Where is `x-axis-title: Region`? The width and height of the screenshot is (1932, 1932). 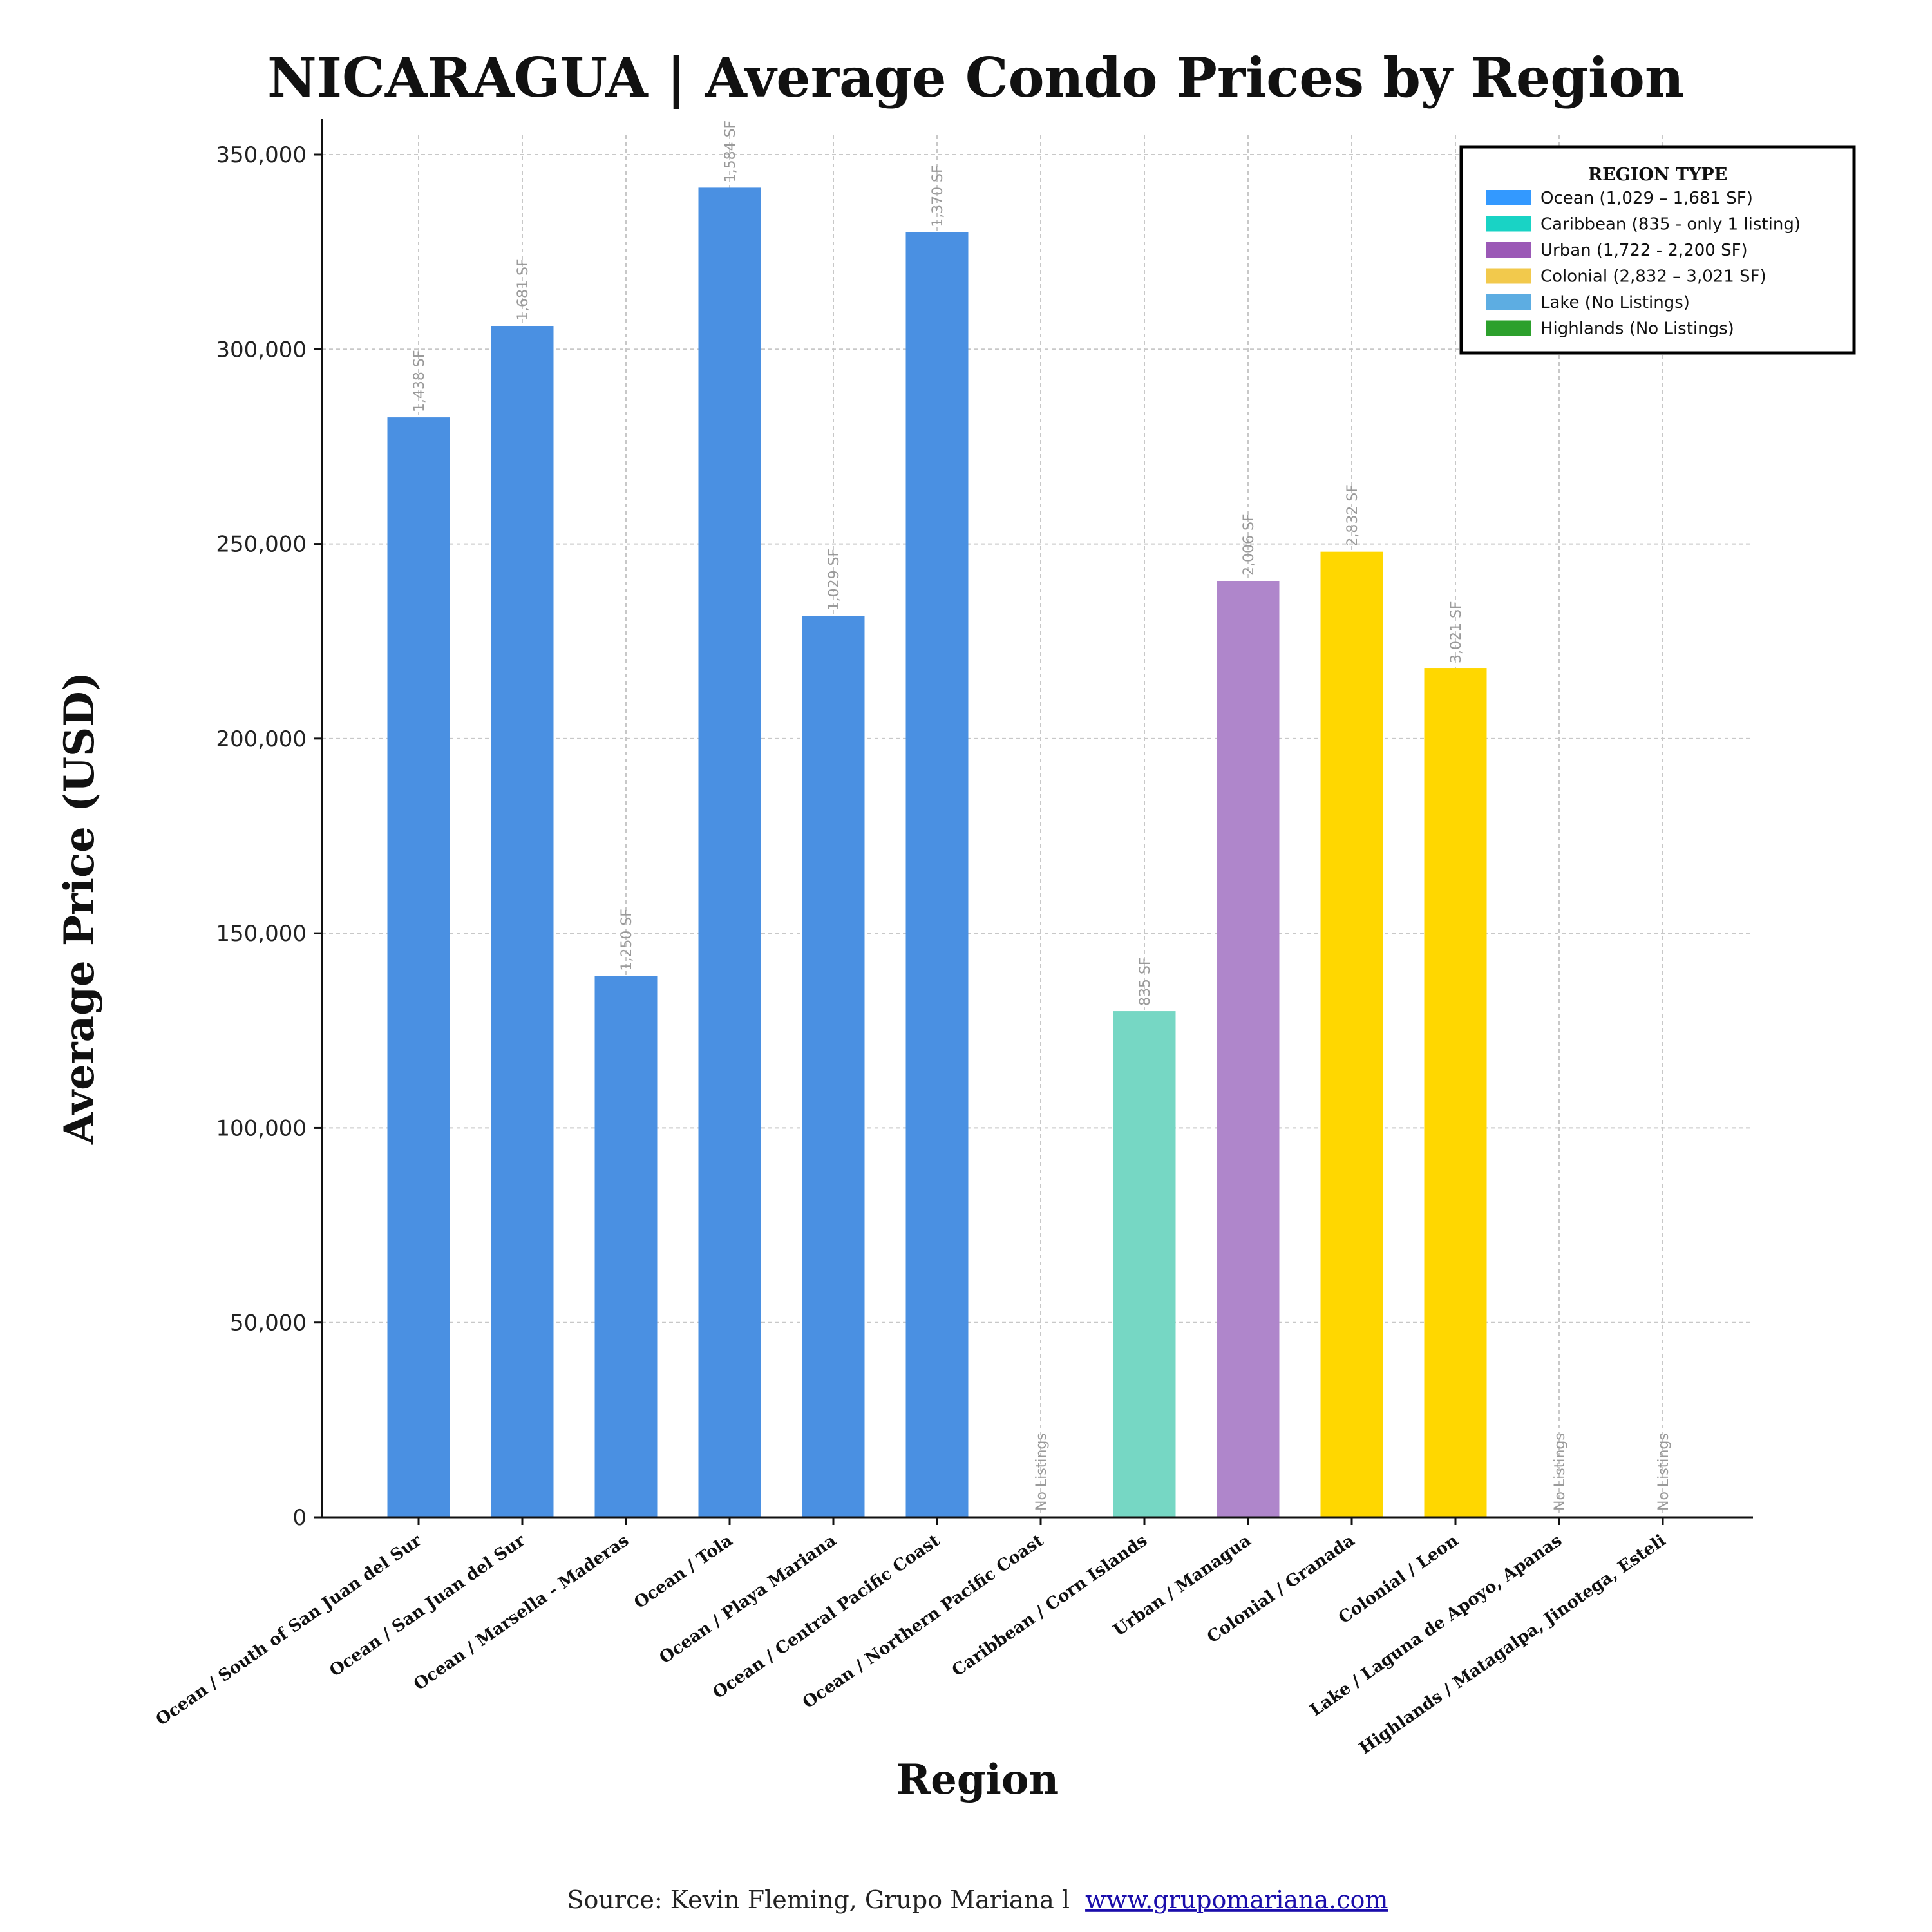 x-axis-title: Region is located at coordinates (977, 1780).